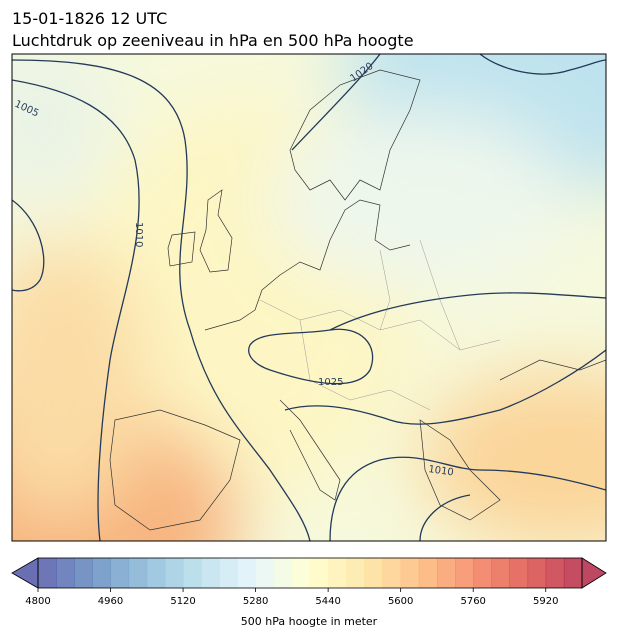 The height and width of the screenshot is (643, 618). Describe the element at coordinates (330, 382) in the screenshot. I see `contour-label: 1025` at that location.